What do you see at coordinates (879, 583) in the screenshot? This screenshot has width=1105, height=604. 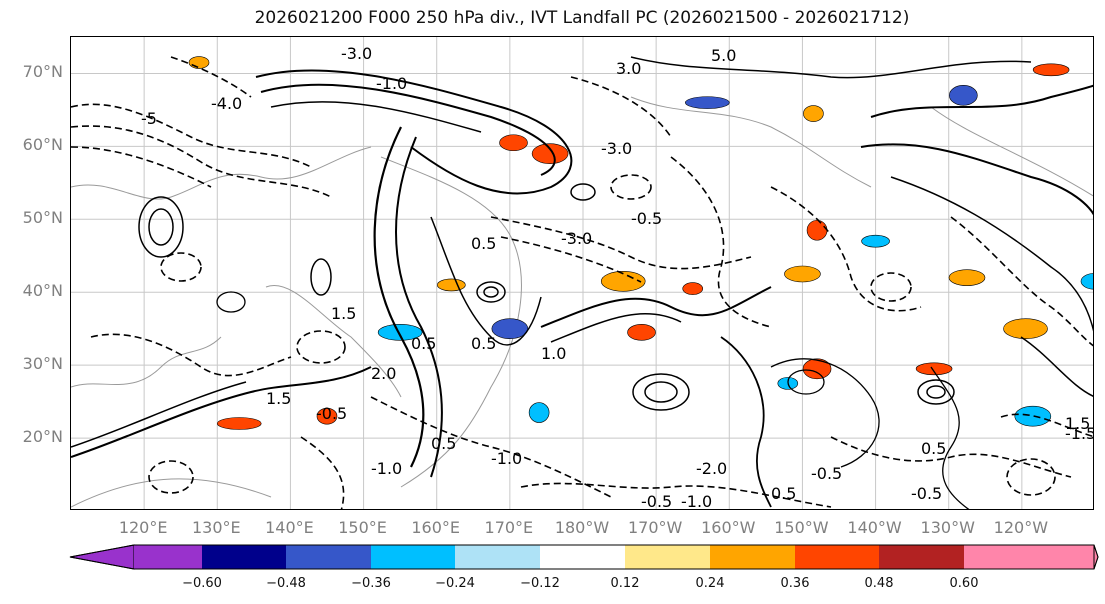 I see `colorbar-tick-label: 0.48` at bounding box center [879, 583].